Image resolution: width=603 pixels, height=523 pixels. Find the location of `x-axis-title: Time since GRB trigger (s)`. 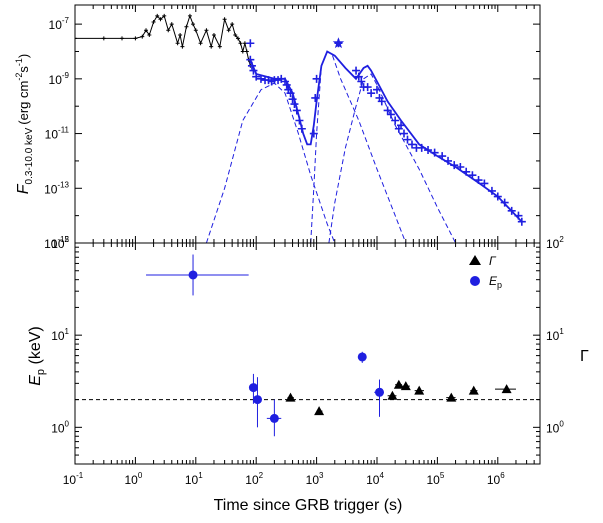

x-axis-title: Time since GRB trigger (s) is located at coordinates (308, 505).